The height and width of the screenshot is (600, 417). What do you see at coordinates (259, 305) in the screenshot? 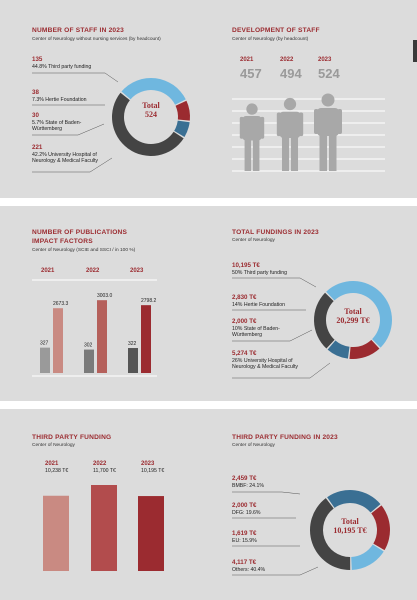
I see `fundings-label-hertie: 14% Hertie Foundation` at bounding box center [259, 305].